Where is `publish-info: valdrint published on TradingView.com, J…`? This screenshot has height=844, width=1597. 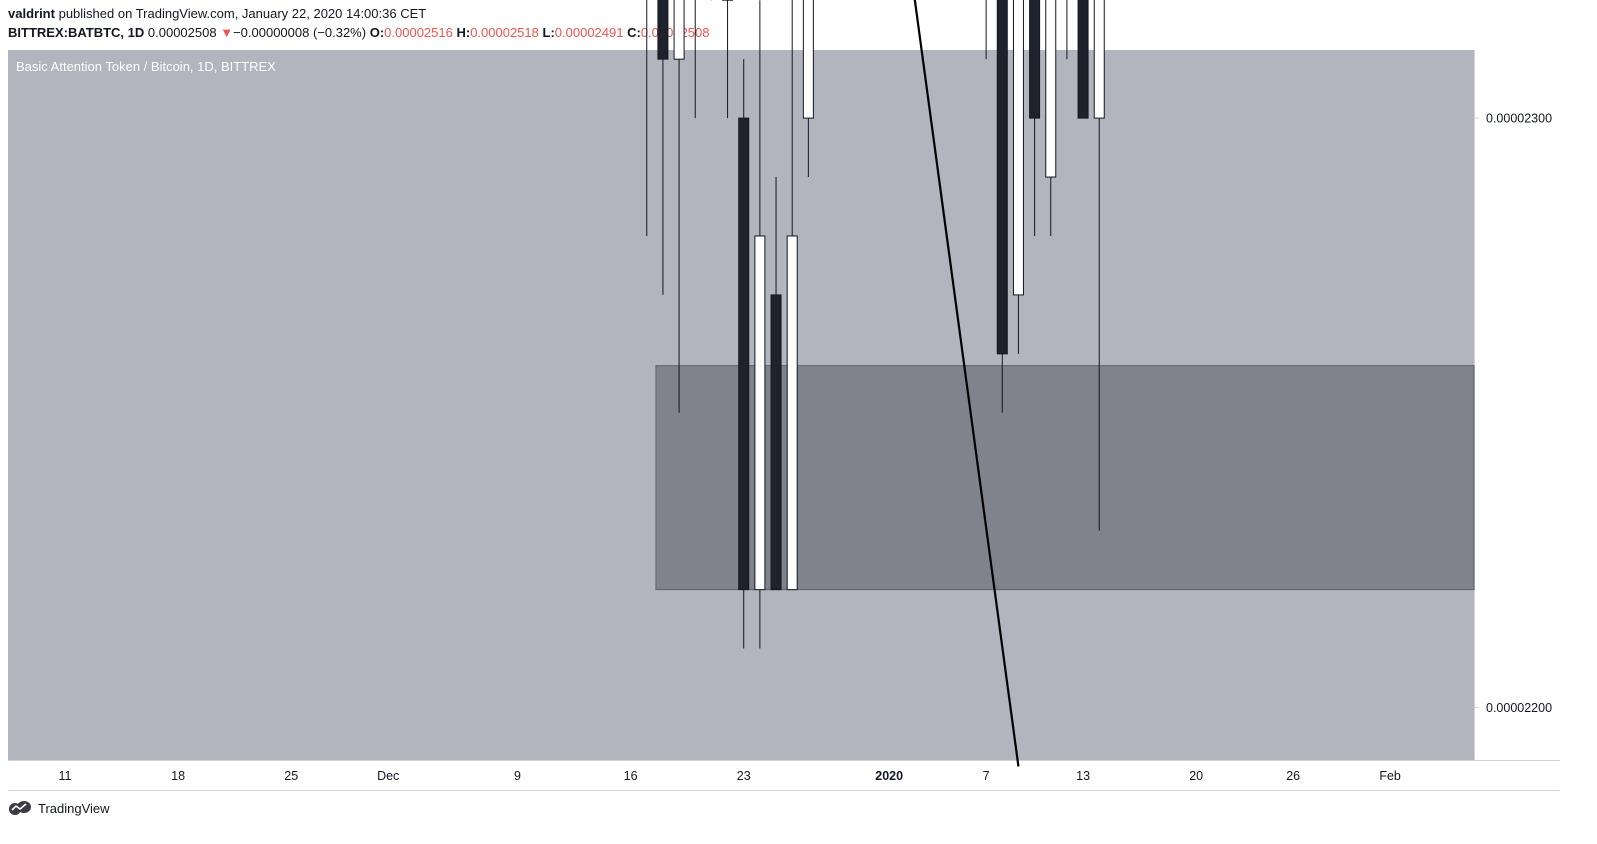 publish-info: valdrint published on TradingView.com, J… is located at coordinates (217, 13).